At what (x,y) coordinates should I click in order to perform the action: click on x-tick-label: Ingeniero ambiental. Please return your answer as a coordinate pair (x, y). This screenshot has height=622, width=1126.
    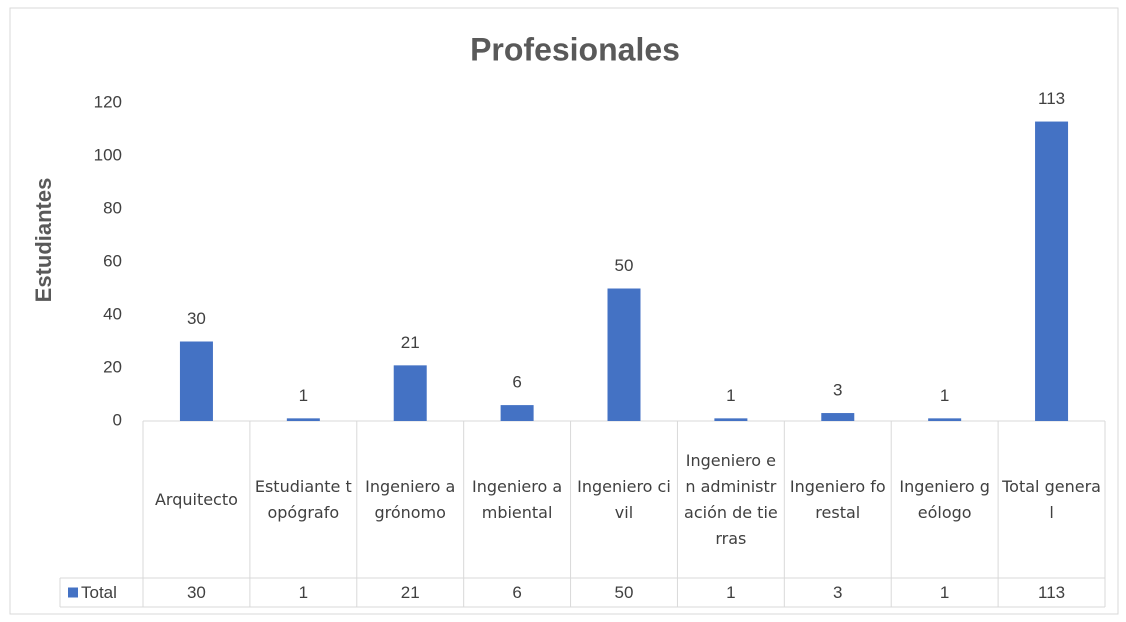
    Looking at the image, I should click on (517, 499).